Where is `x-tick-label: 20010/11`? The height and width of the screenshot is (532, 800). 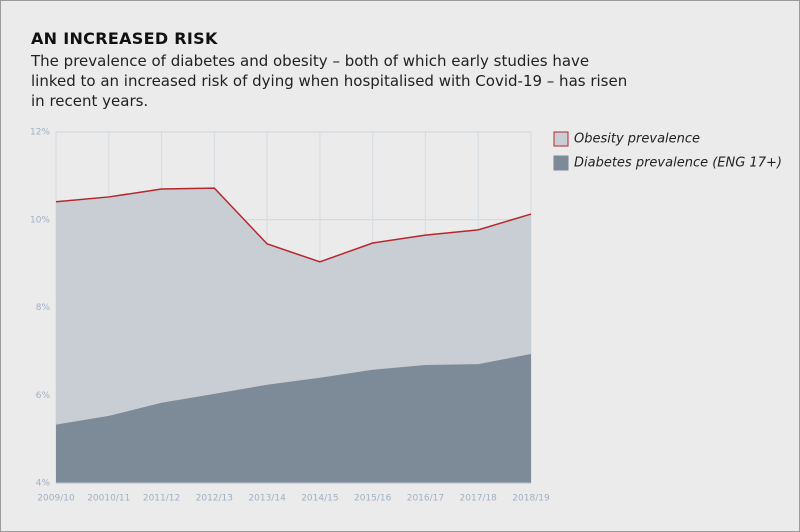
x-tick-label: 20010/11 is located at coordinates (108, 499).